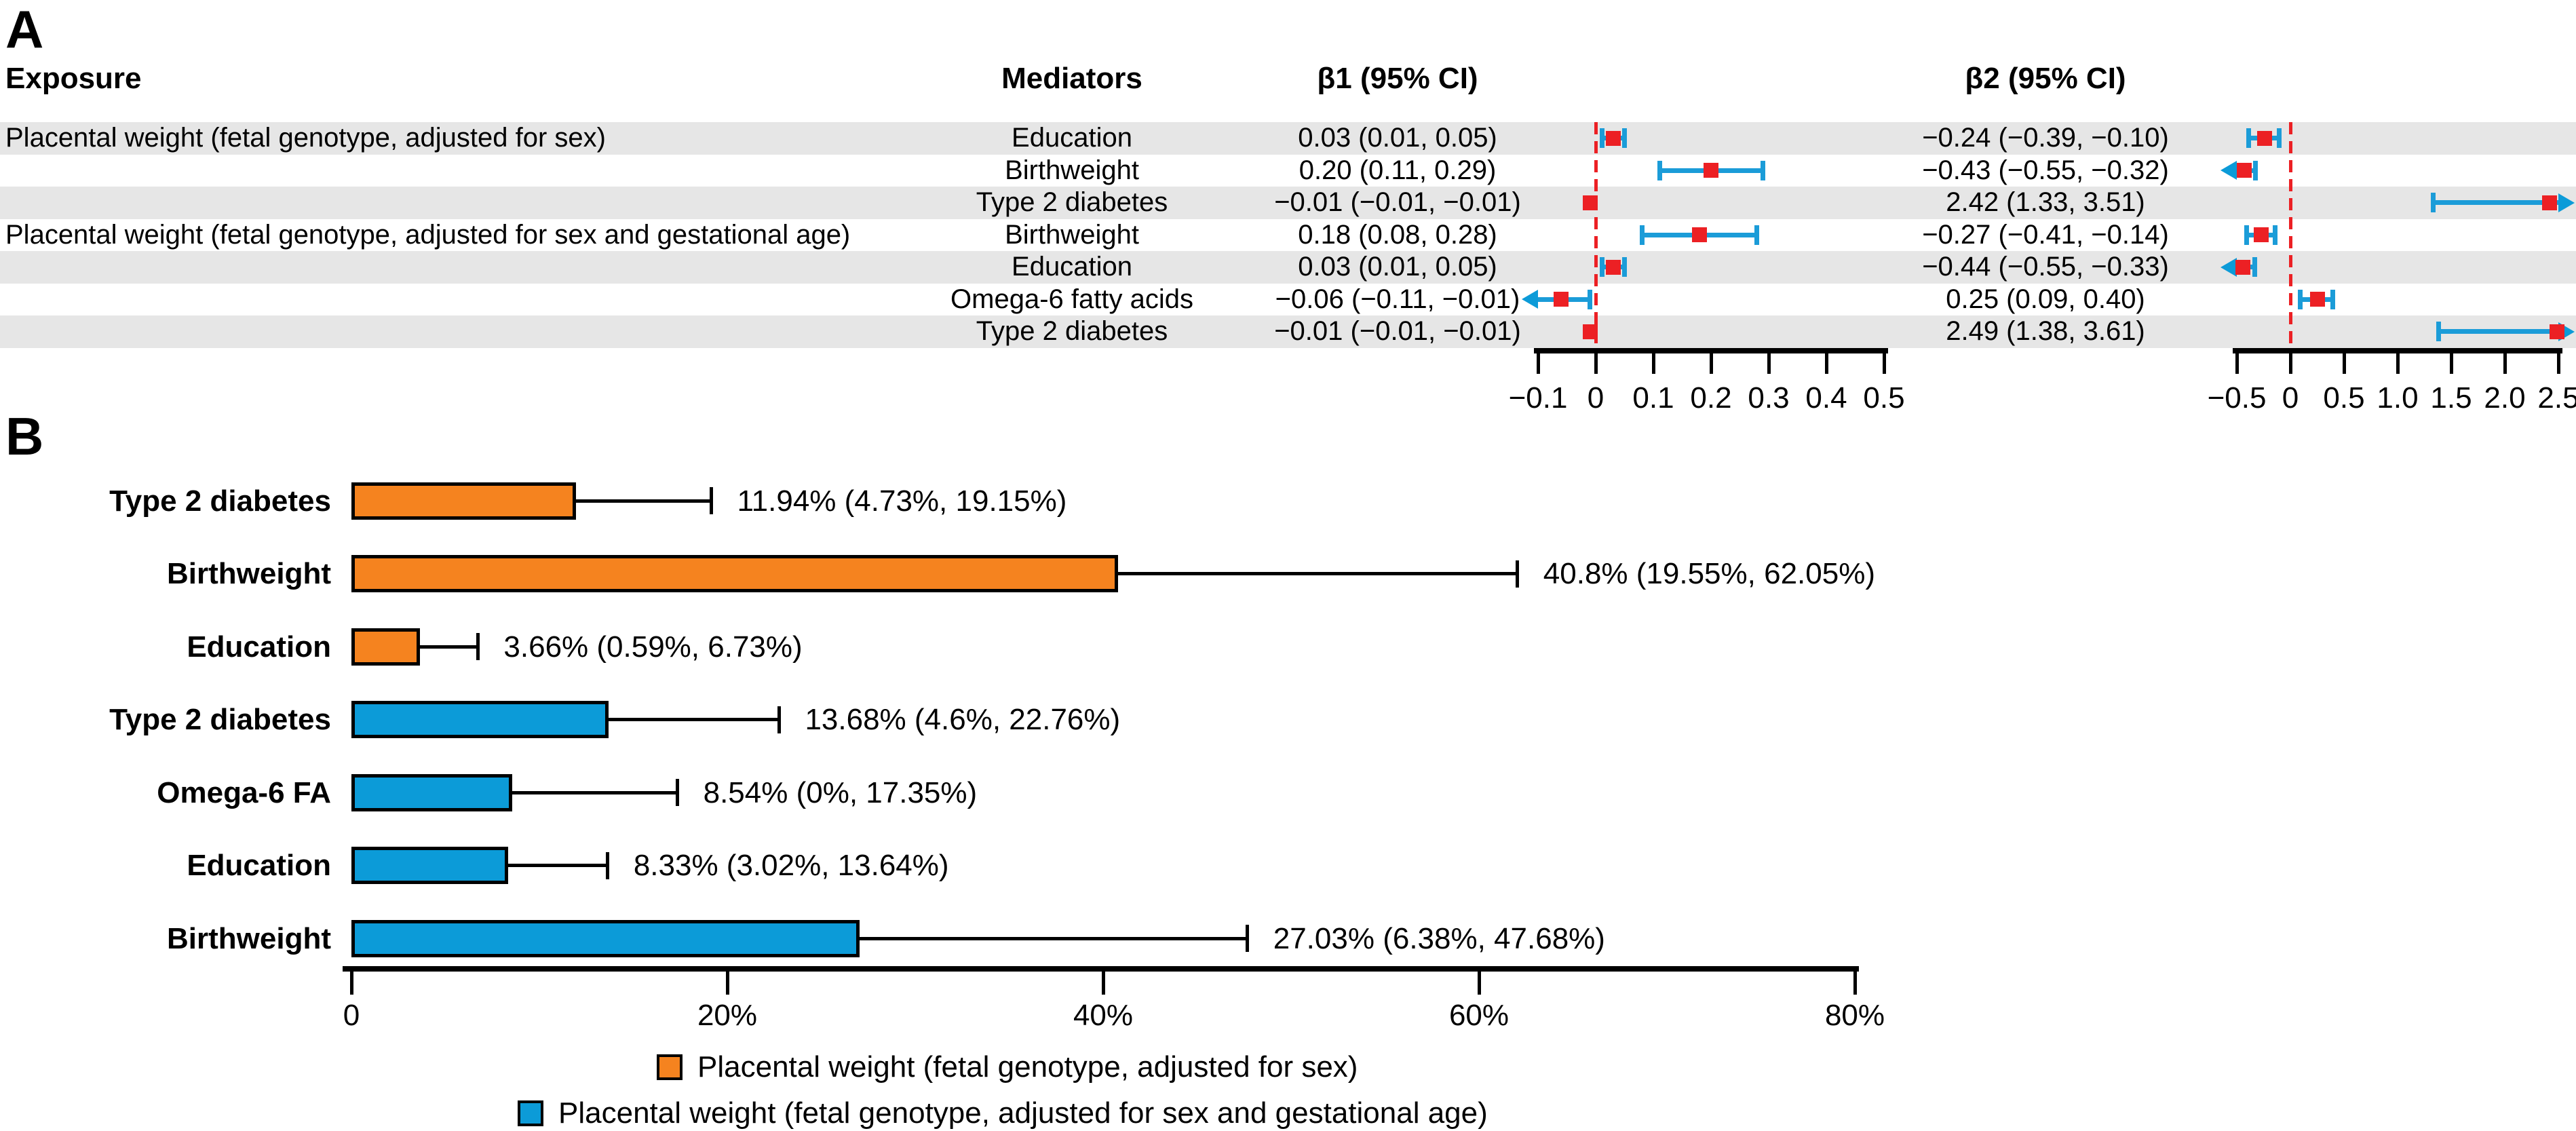  Describe the element at coordinates (670, 1067) in the screenshot. I see `legend-swatch-orange` at that location.